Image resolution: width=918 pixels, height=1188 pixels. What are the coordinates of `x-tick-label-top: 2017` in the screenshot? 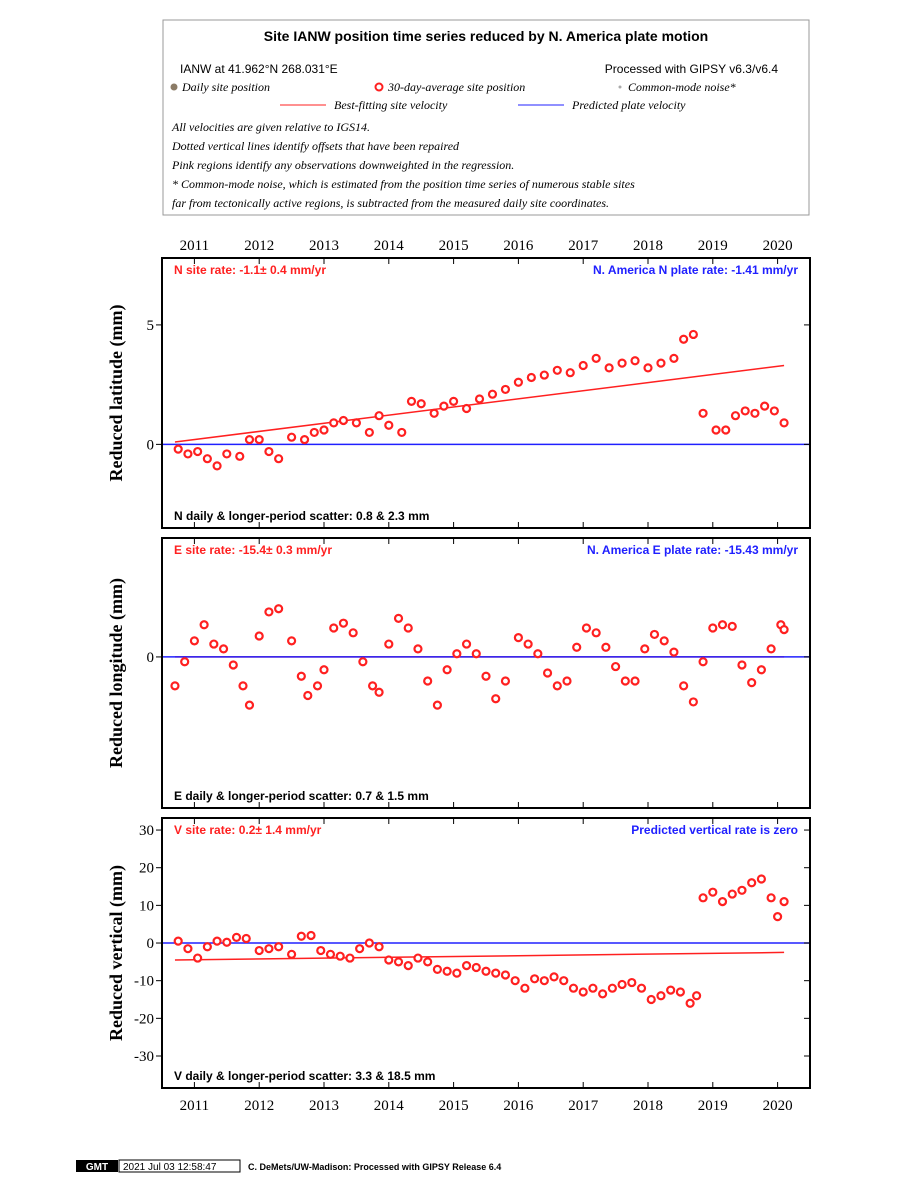 It's located at (583, 246).